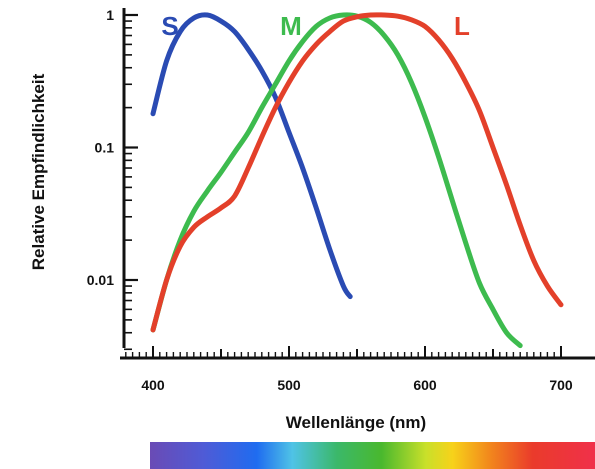 This screenshot has height=469, width=595. Describe the element at coordinates (425, 385) in the screenshot. I see `x-tick-label: 600` at that location.